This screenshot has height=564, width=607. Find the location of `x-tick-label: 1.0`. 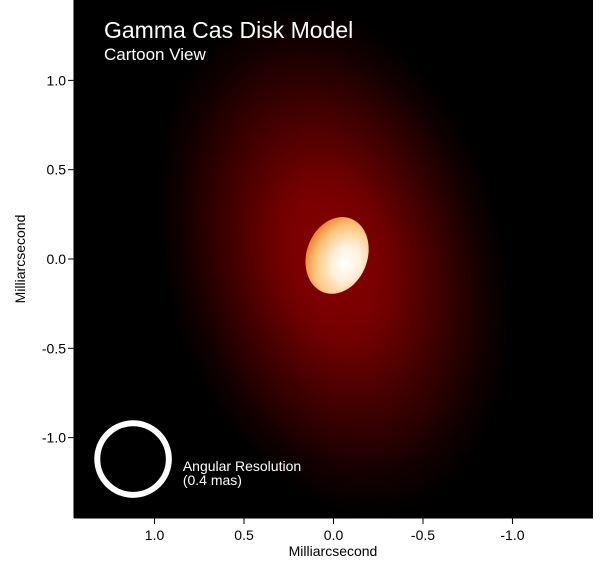

x-tick-label: 1.0 is located at coordinates (155, 535).